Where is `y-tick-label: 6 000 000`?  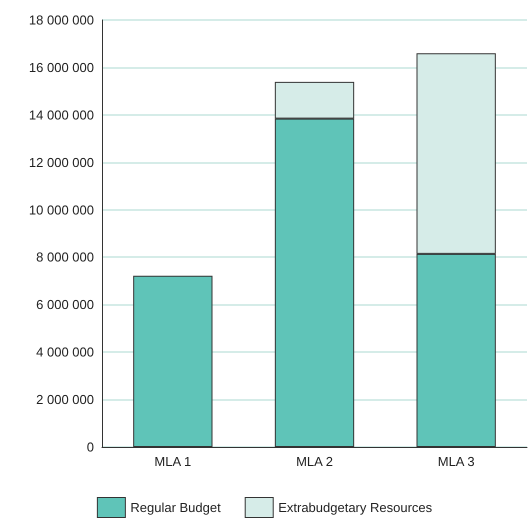 y-tick-label: 6 000 000 is located at coordinates (65, 304).